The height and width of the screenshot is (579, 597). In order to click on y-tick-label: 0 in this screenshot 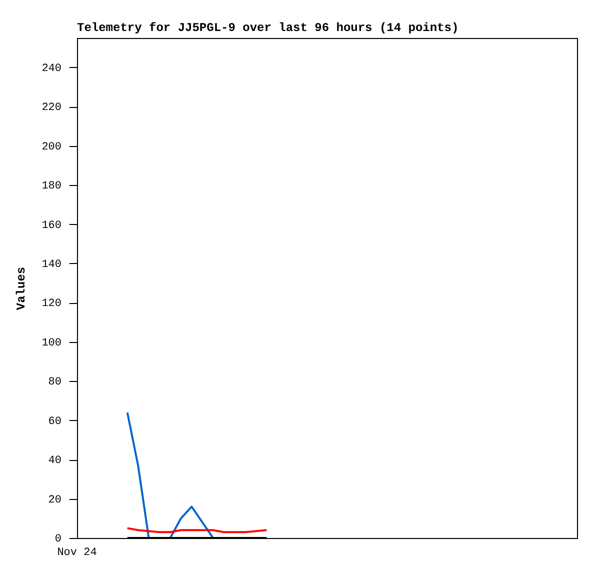, I will do `click(58, 540)`.